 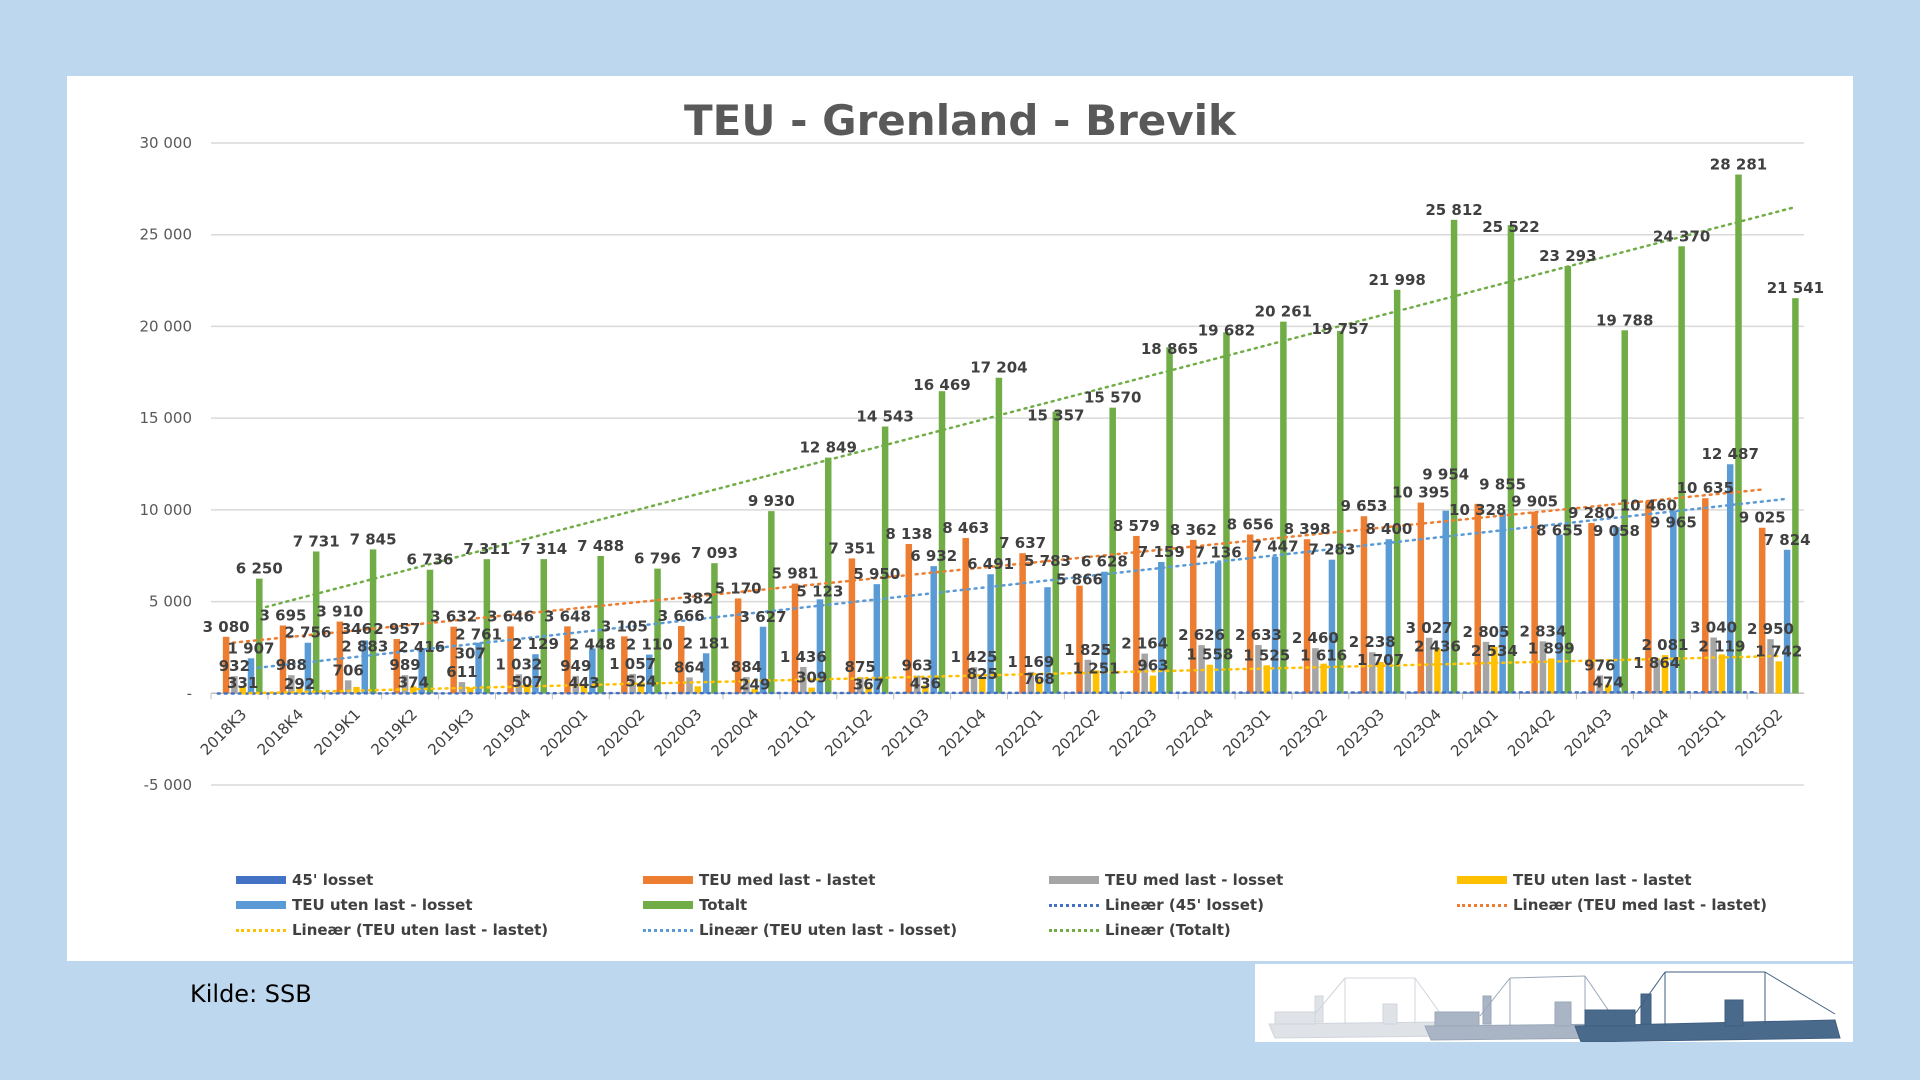 I want to click on data-label: 443, so click(x=583, y=683).